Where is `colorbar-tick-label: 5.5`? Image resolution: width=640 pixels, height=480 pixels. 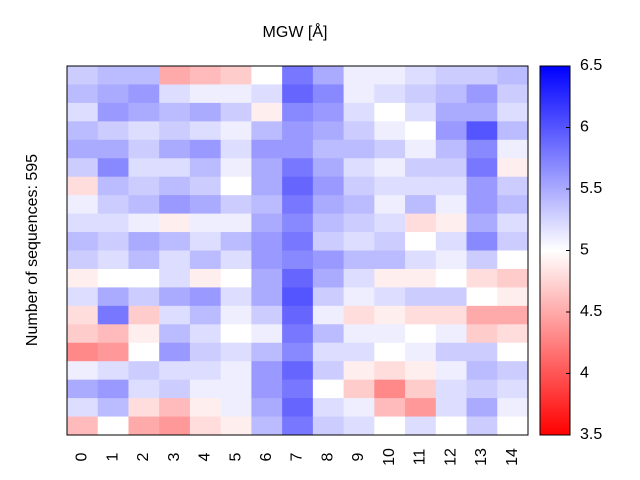 colorbar-tick-label: 5.5 is located at coordinates (591, 188).